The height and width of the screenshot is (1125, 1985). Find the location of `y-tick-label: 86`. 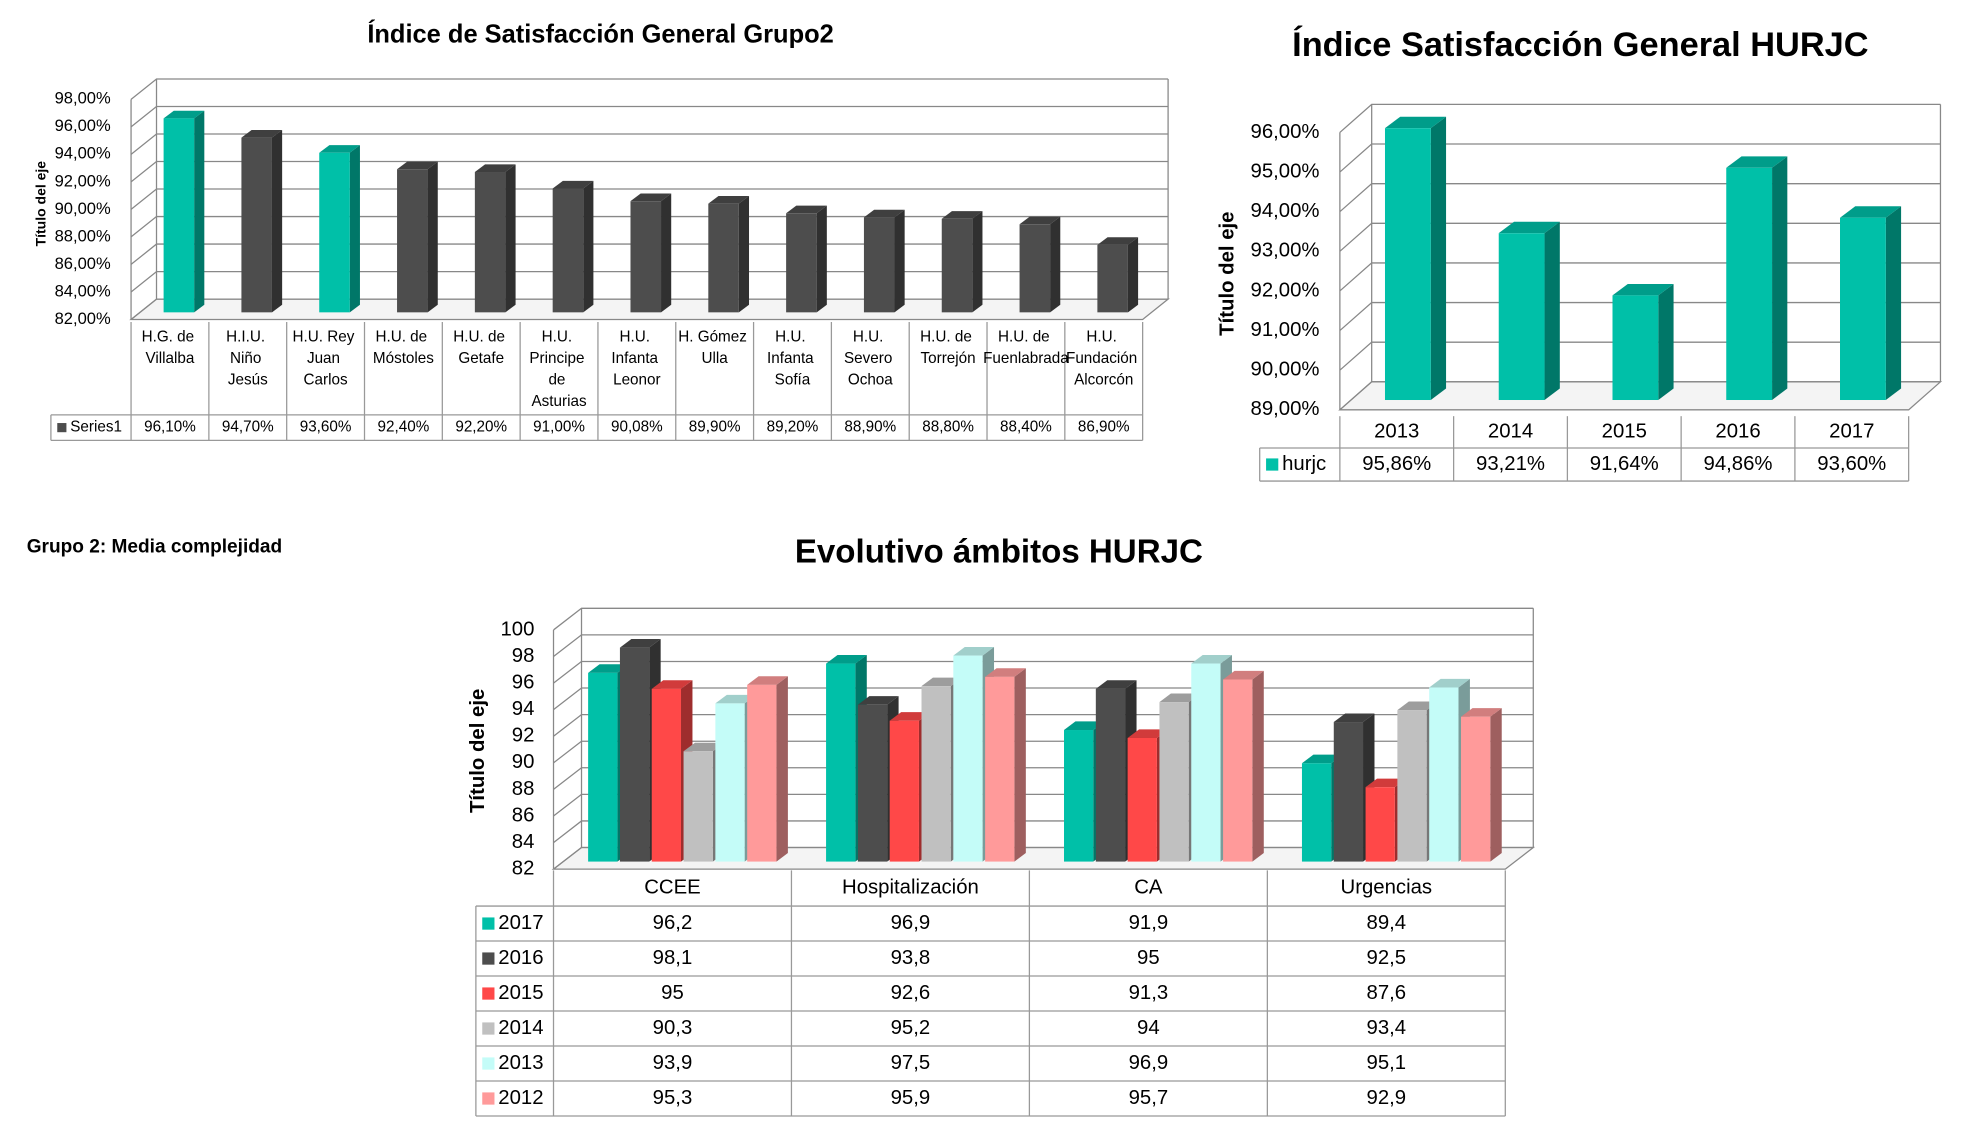

y-tick-label: 86 is located at coordinates (523, 815).